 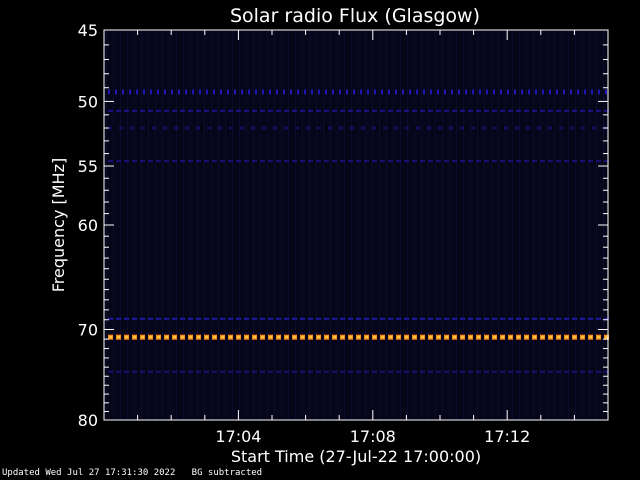 I want to click on y-tick-label: 70, so click(x=88, y=329).